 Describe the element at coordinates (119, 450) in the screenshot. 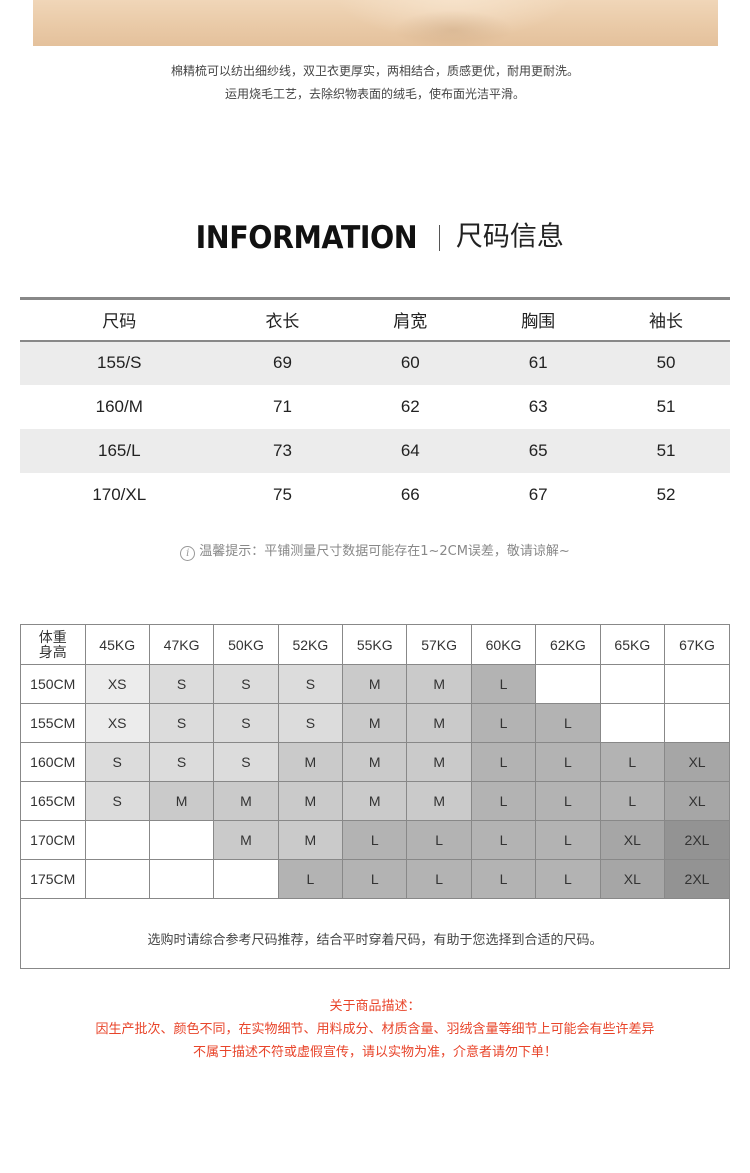

I see `table-cell: 165/L` at that location.